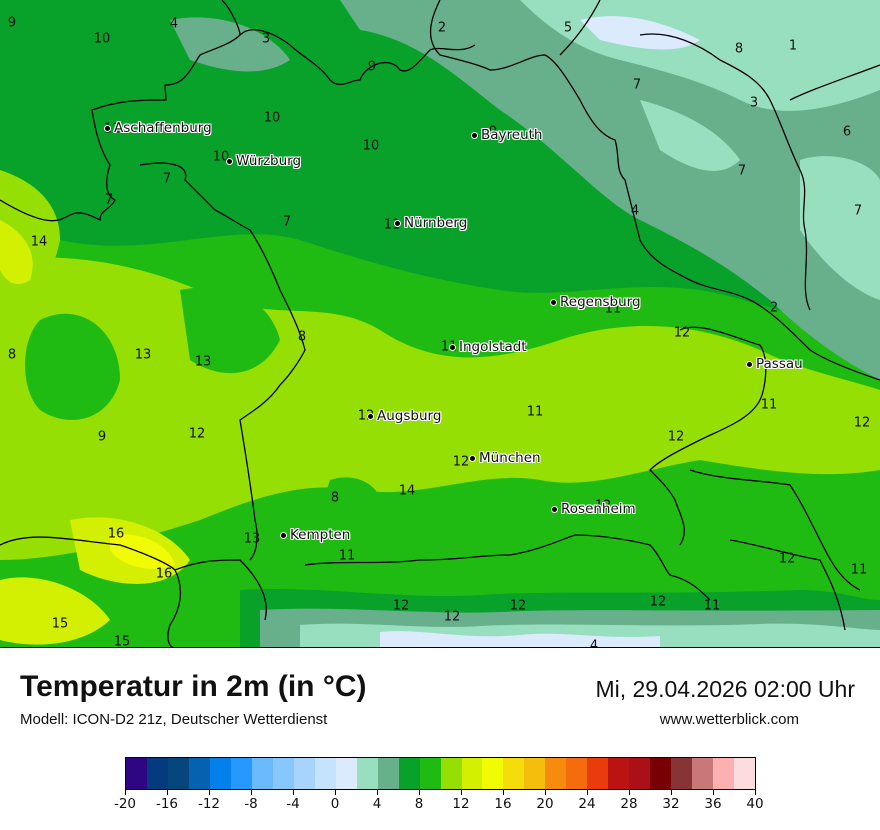  Describe the element at coordinates (510, 458) in the screenshot. I see `city-name: München` at that location.